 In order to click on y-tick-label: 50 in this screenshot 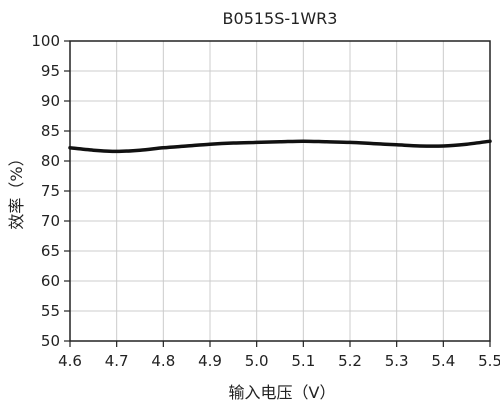, I will do `click(50, 341)`.